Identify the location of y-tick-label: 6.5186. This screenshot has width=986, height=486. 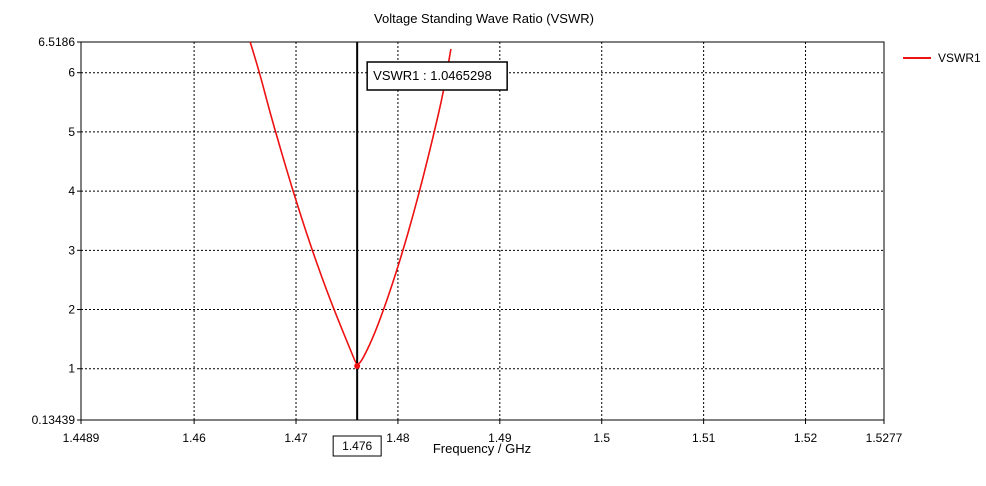
(56, 42).